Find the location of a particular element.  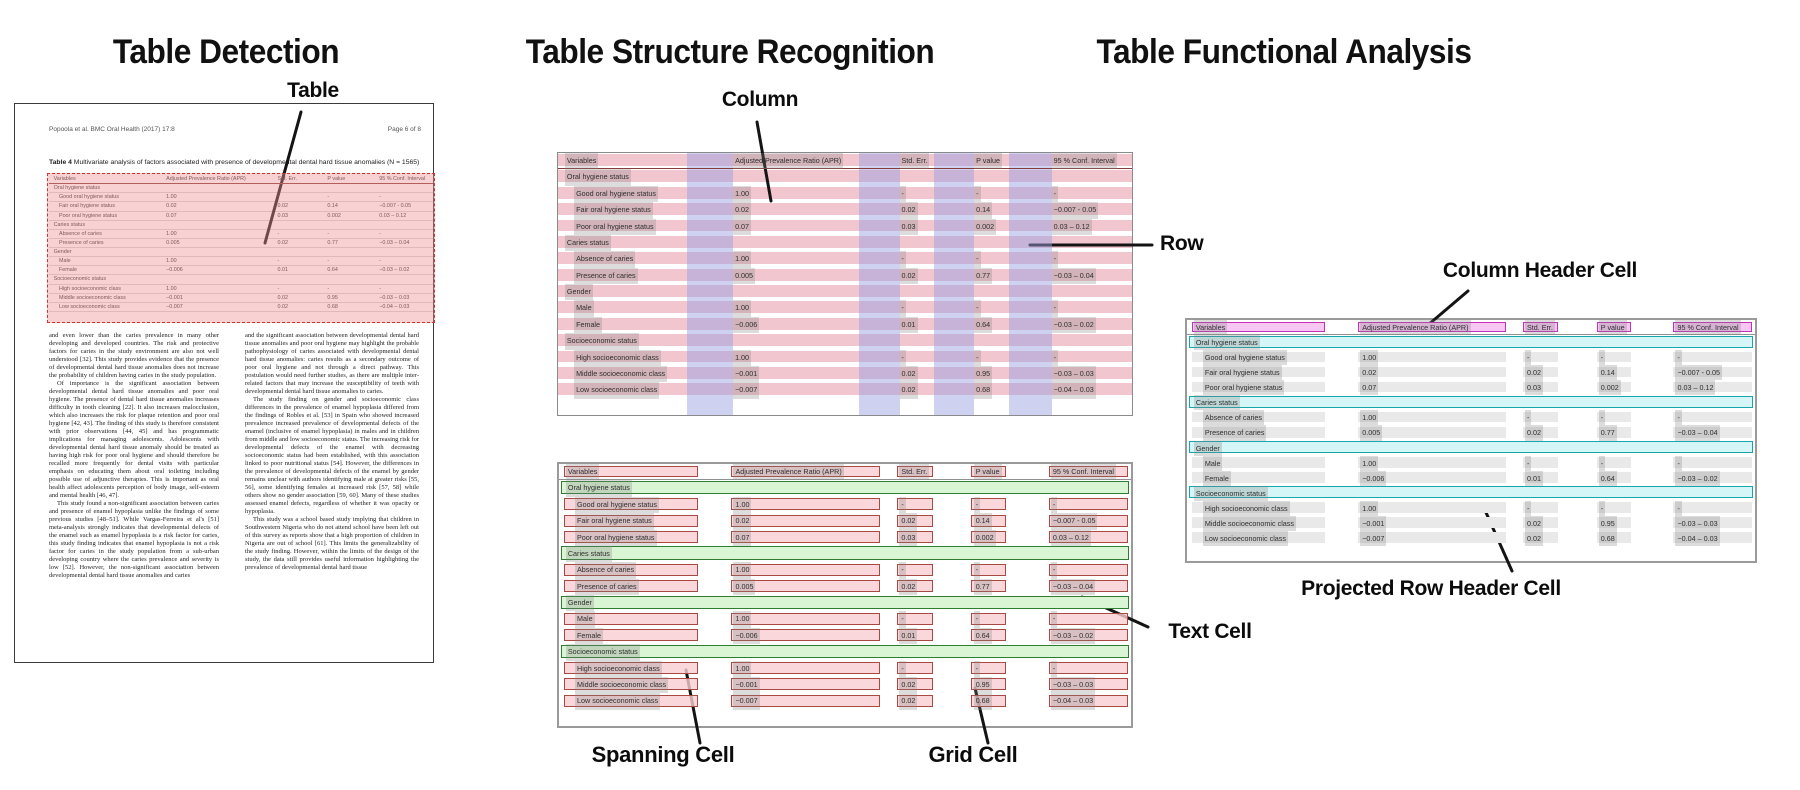

text-cell: 0.01 is located at coordinates (1533, 478).